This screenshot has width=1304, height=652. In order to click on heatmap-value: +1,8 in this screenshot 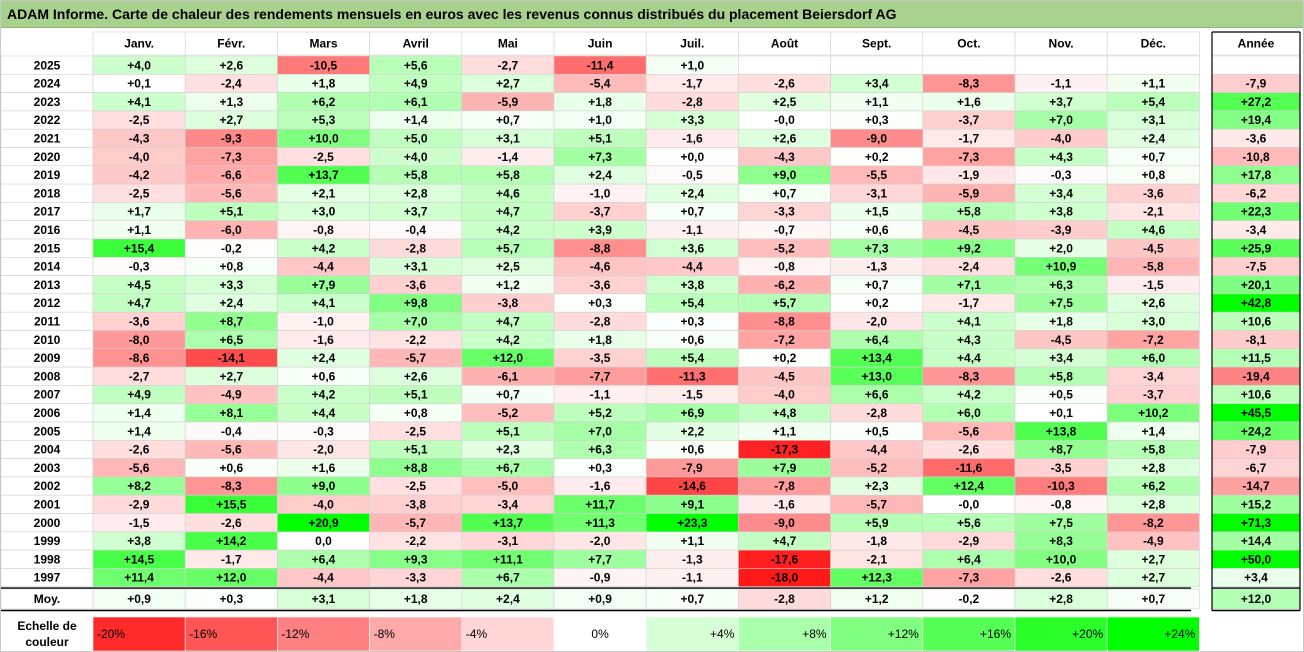, I will do `click(324, 84)`.